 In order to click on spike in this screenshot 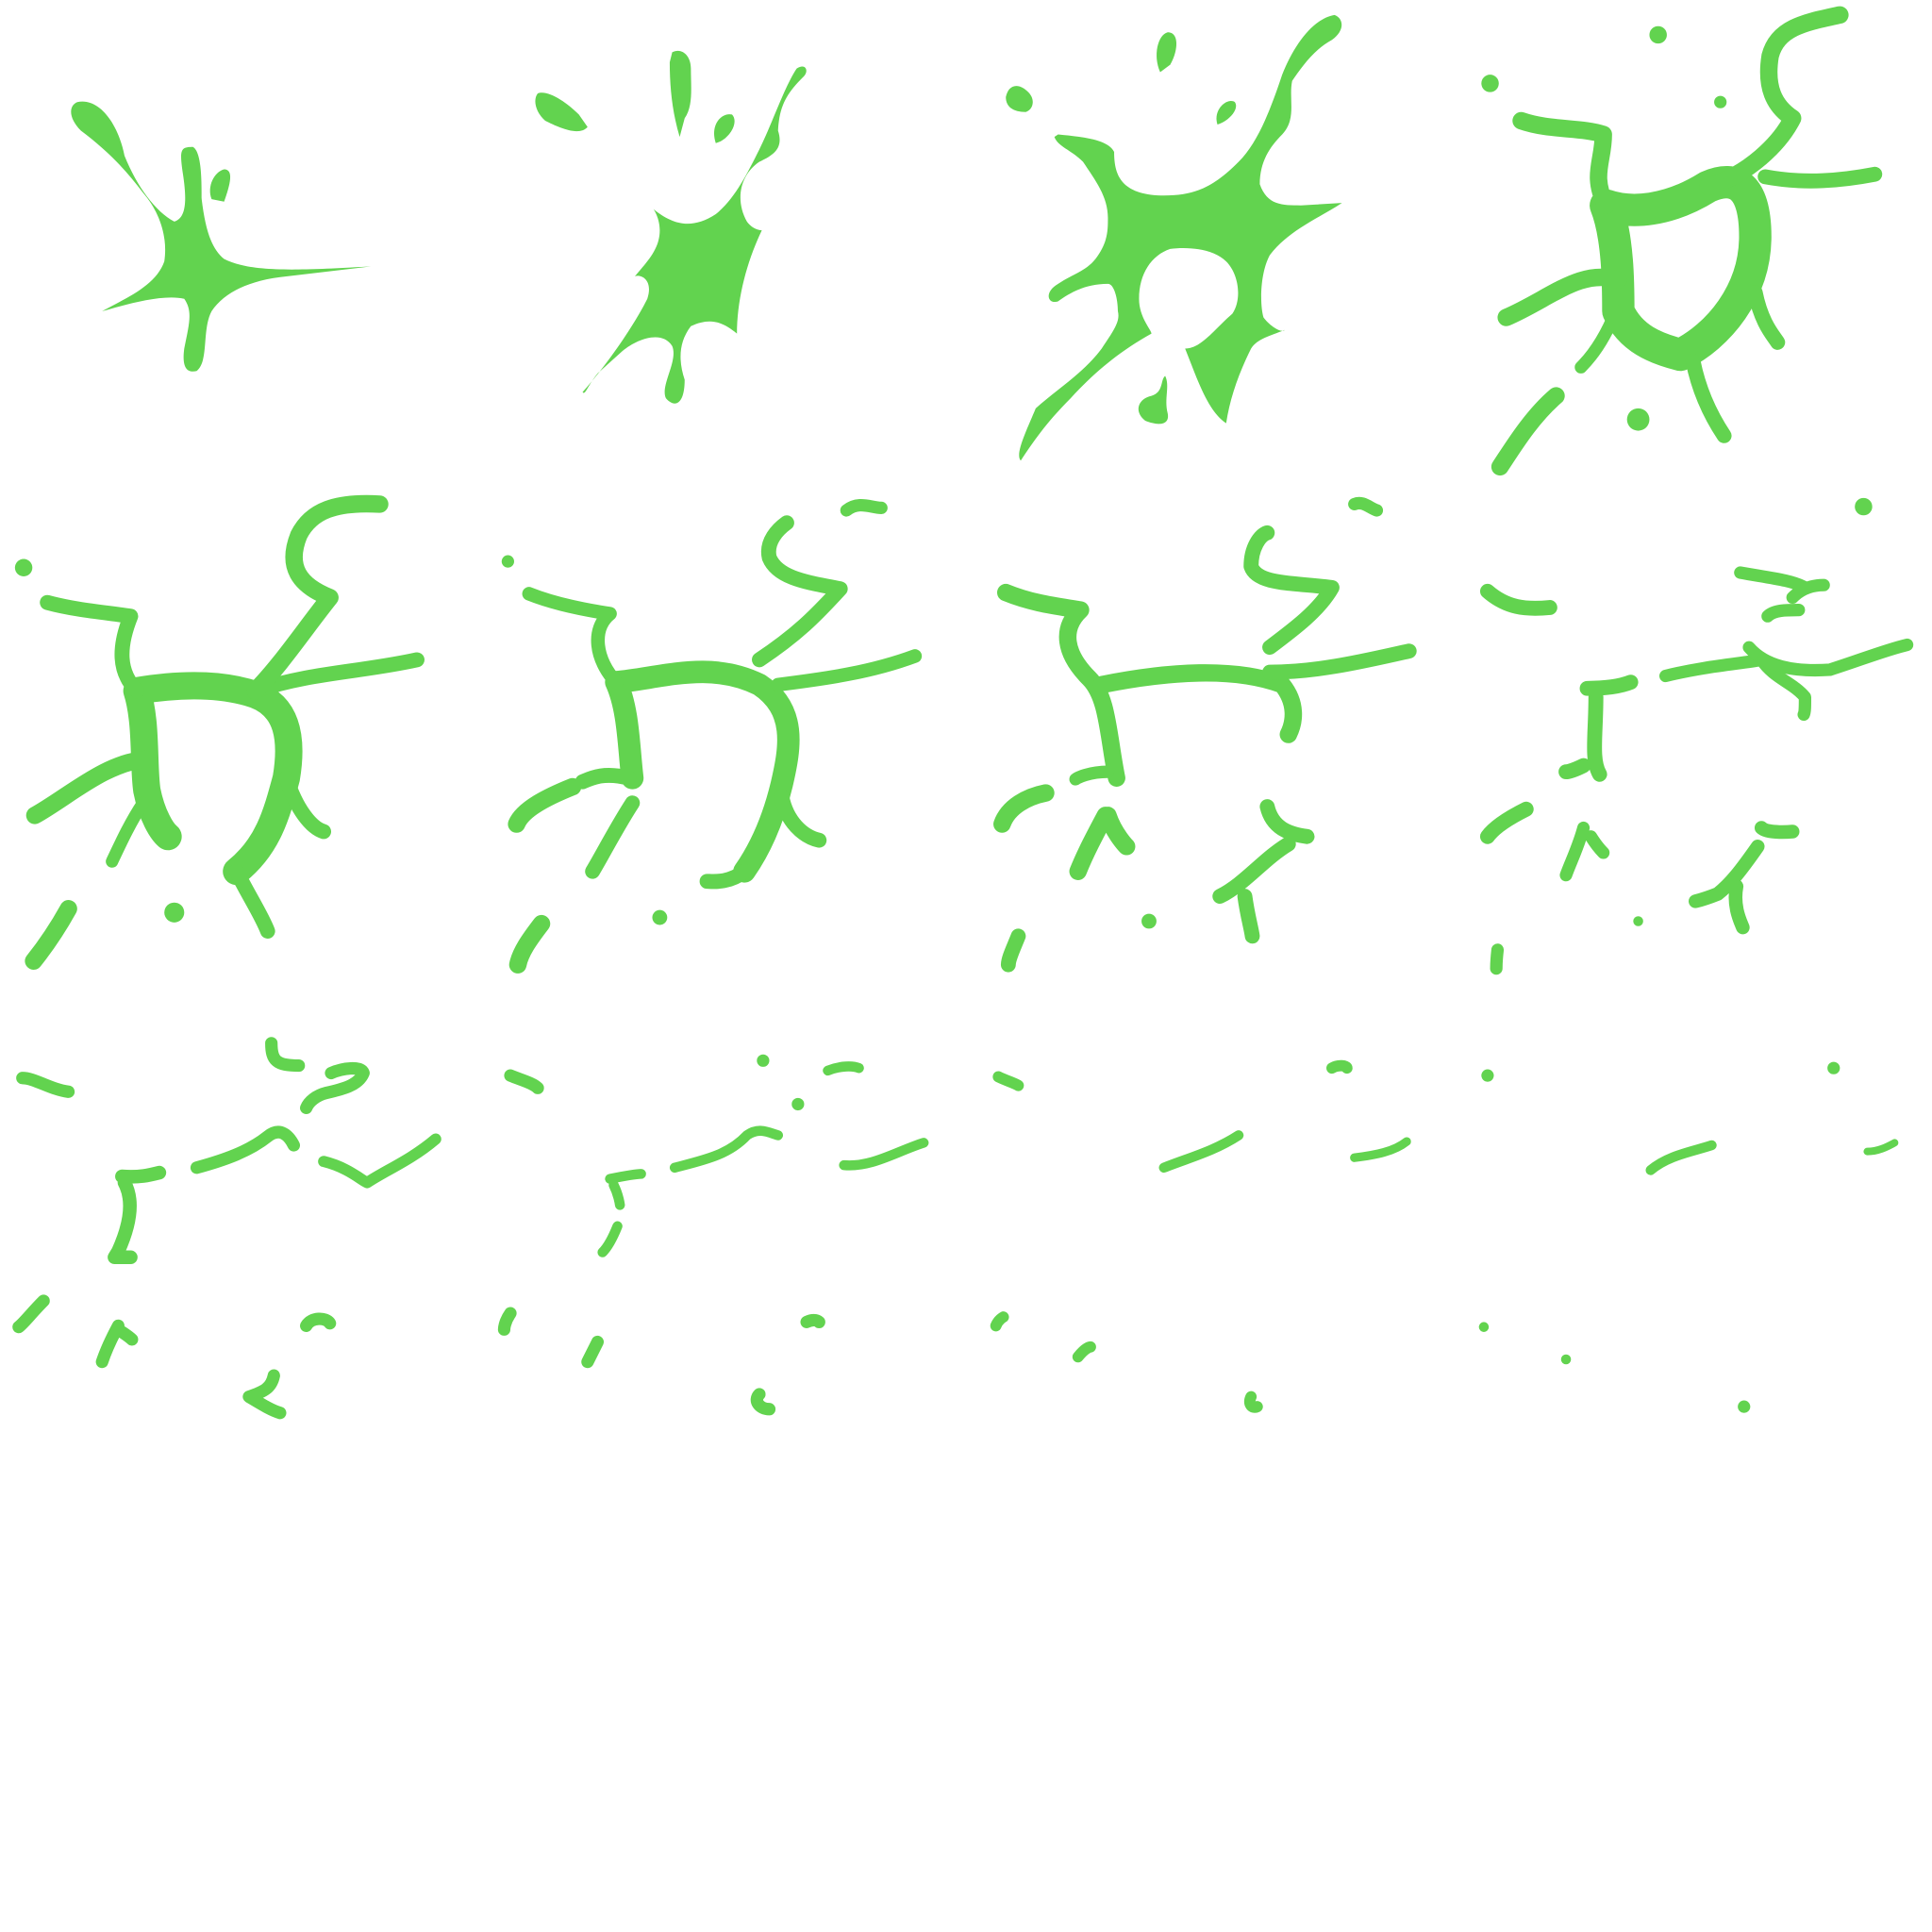, I will do `click(680, 94)`.